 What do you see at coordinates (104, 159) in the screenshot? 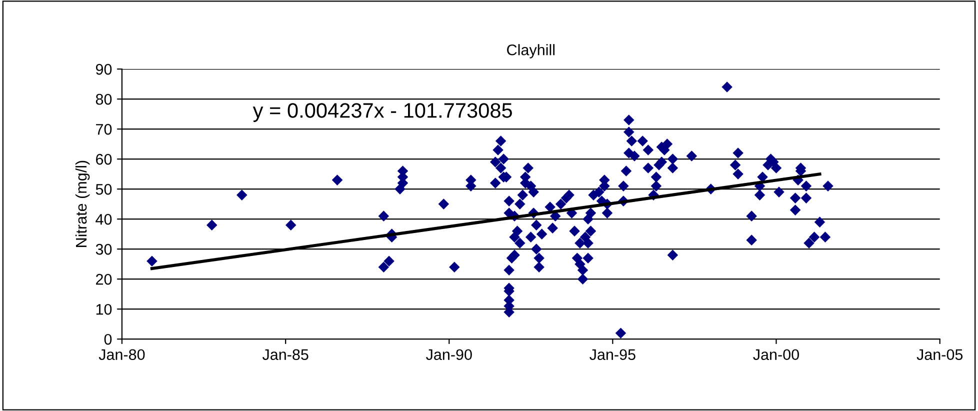
I see `y-tick-label: 60` at bounding box center [104, 159].